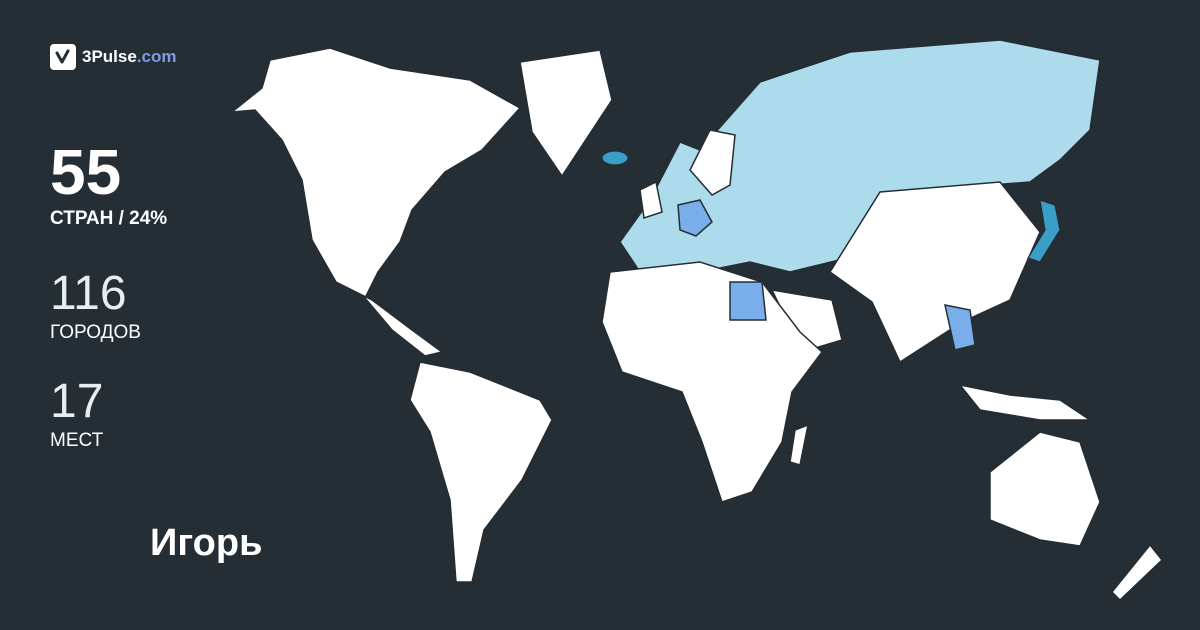 The width and height of the screenshot is (1200, 630). Describe the element at coordinates (63, 57) in the screenshot. I see `pulse-check-icon` at that location.